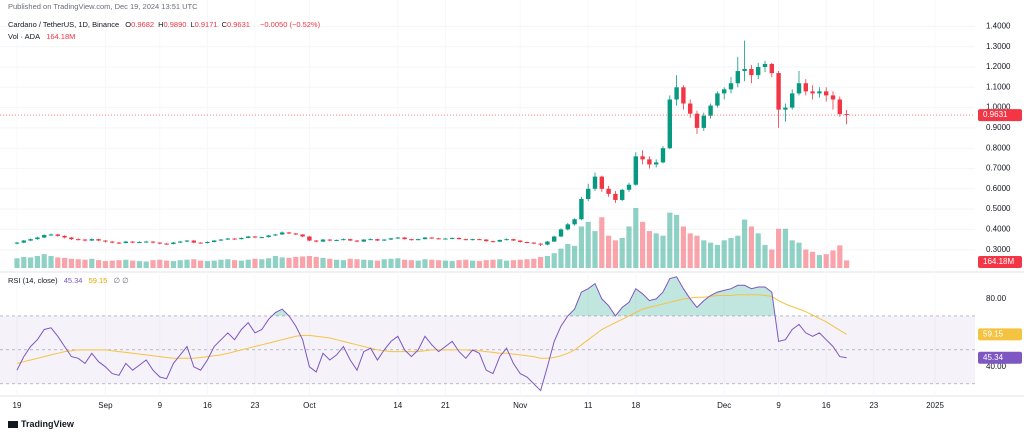 The height and width of the screenshot is (434, 1024). I want to click on volume-legend: Vol · ADA 164.18M, so click(43, 36).